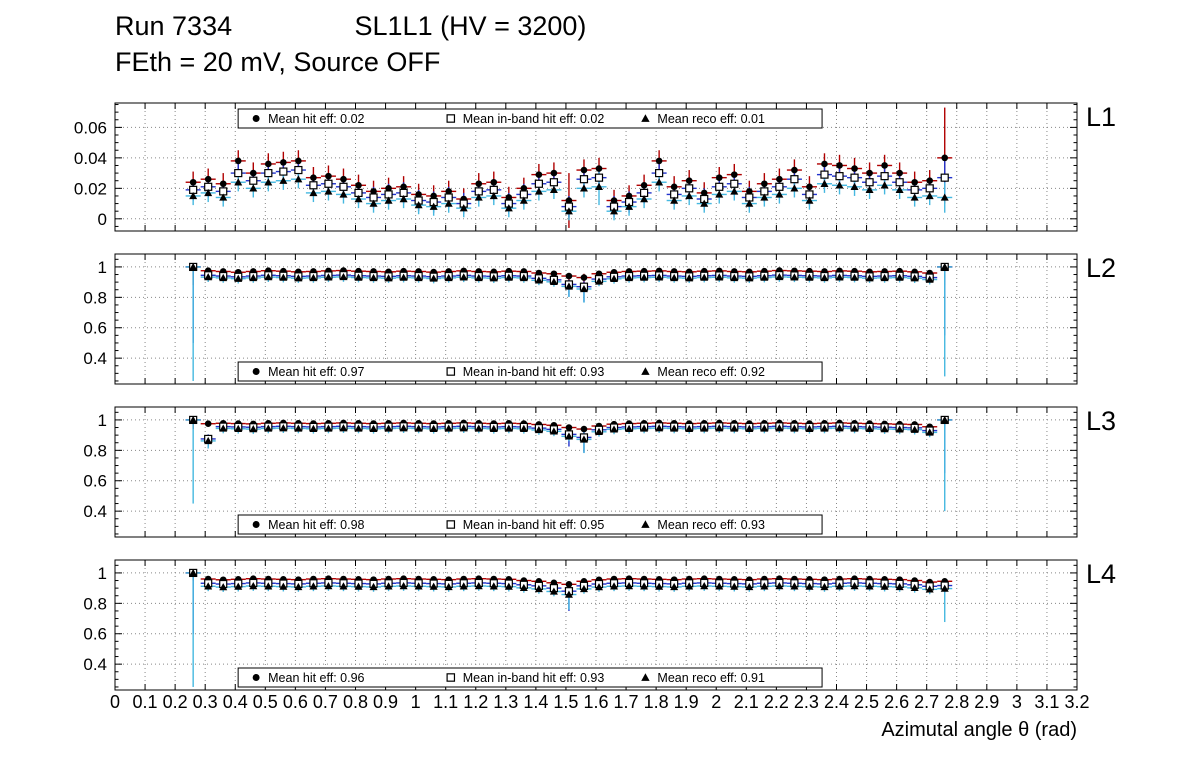 Image resolution: width=1196 pixels, height=772 pixels. What do you see at coordinates (1017, 702) in the screenshot?
I see `svg-text: 3` at bounding box center [1017, 702].